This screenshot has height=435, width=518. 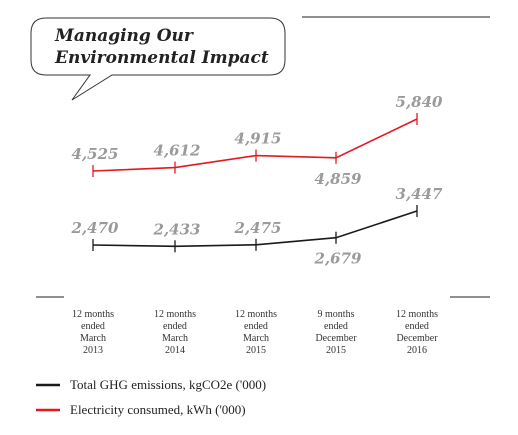 I want to click on legend-label: Total GHG emissions, kgCO2e ('000), so click(x=168, y=384).